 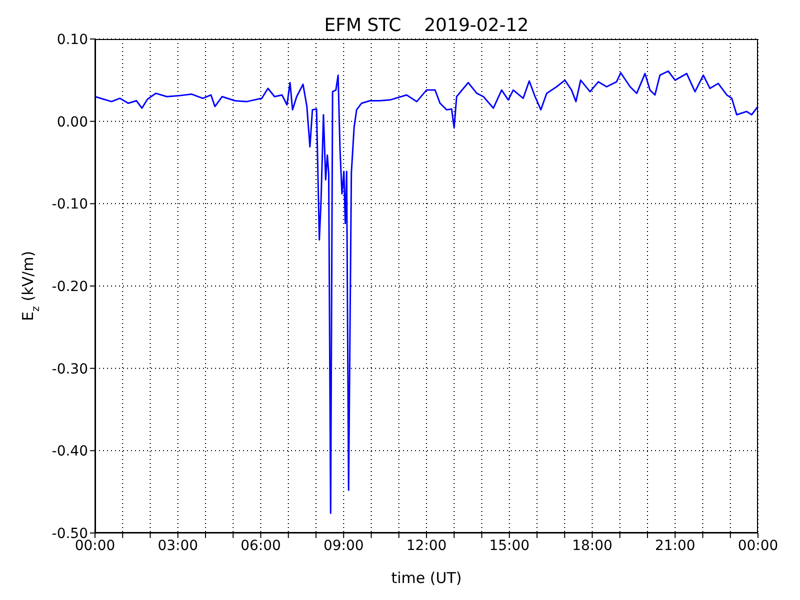 What do you see at coordinates (72, 122) in the screenshot?
I see `y-tick-label: 0.00` at bounding box center [72, 122].